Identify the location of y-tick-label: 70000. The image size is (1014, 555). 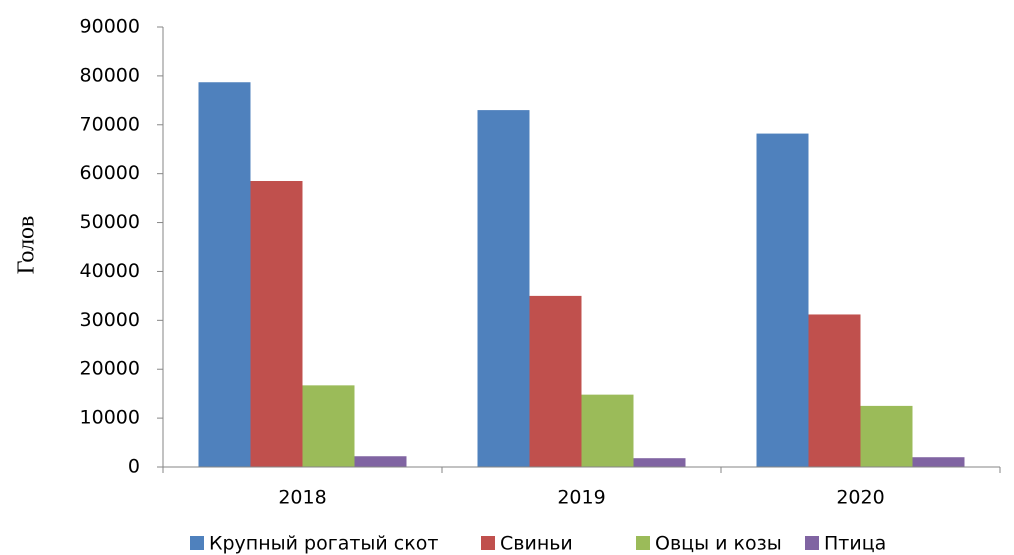
(110, 124).